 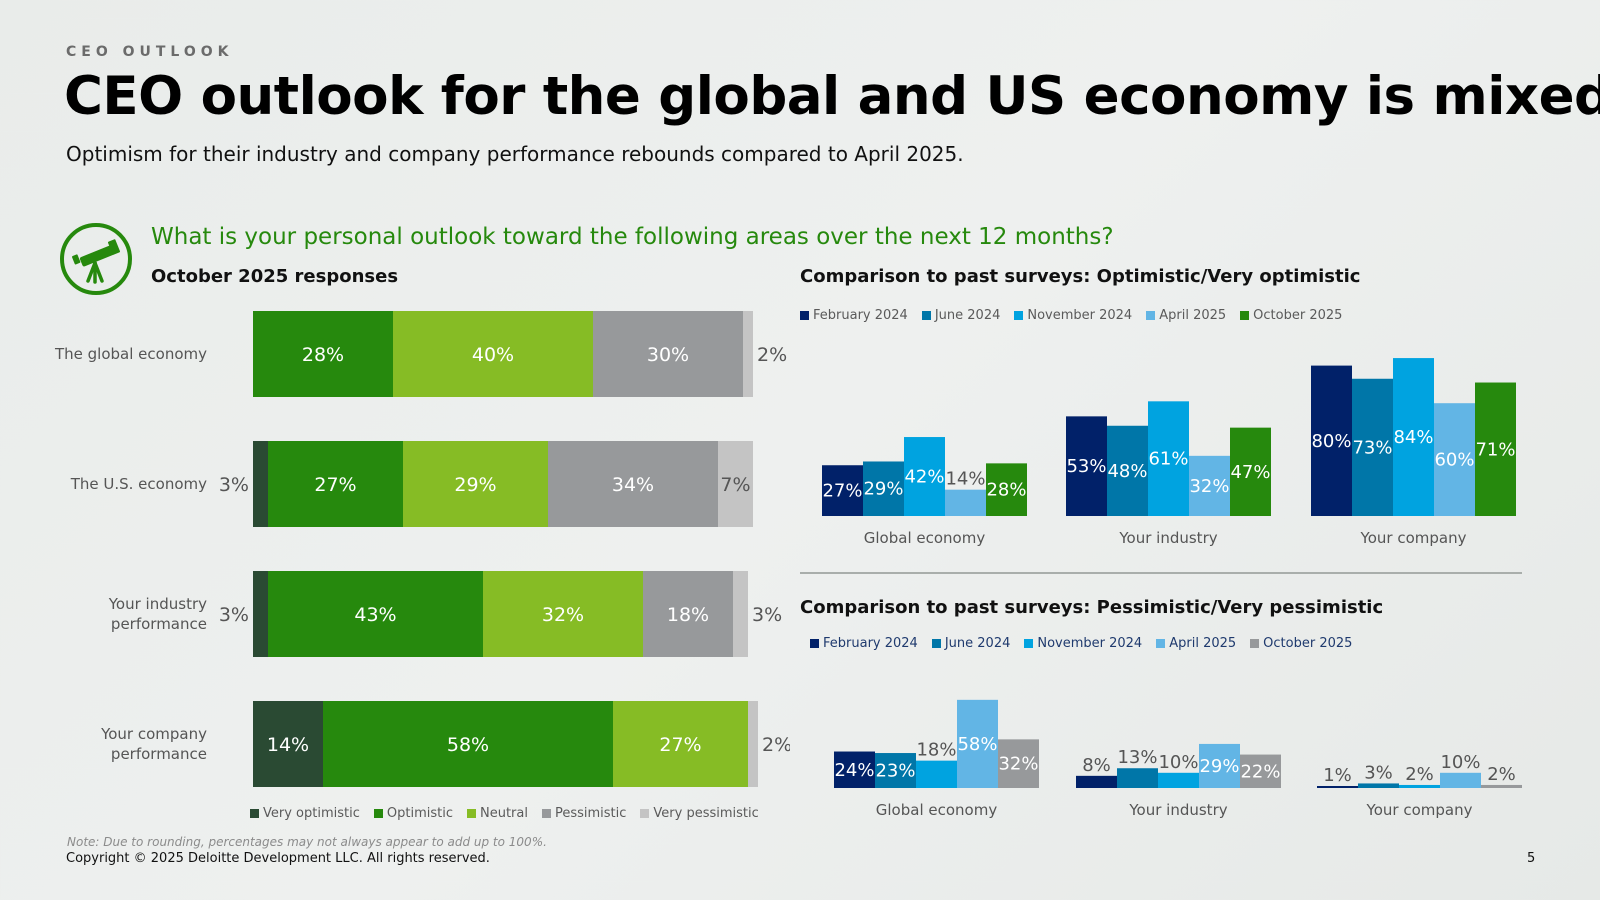 What do you see at coordinates (413, 813) in the screenshot?
I see `legend-item: Optimistic` at bounding box center [413, 813].